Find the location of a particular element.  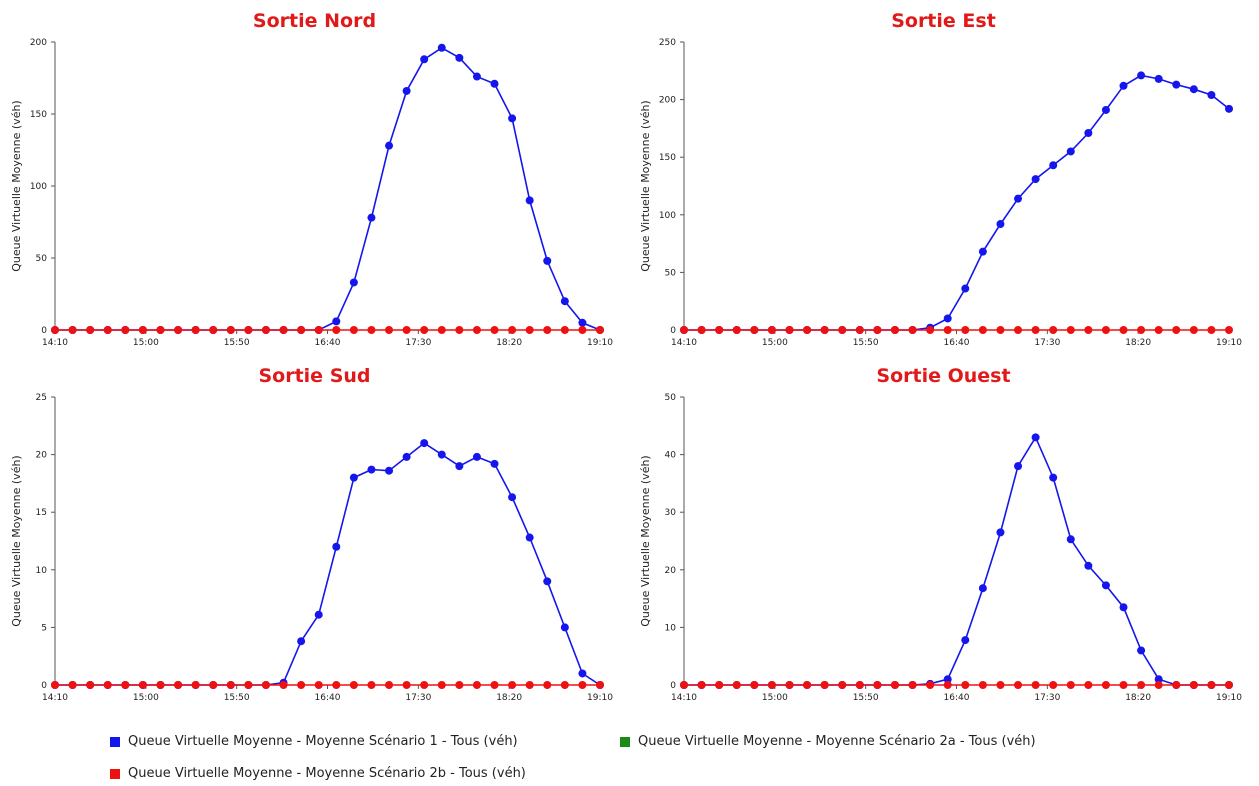

x-tick-label: 17:30 is located at coordinates (1047, 698).